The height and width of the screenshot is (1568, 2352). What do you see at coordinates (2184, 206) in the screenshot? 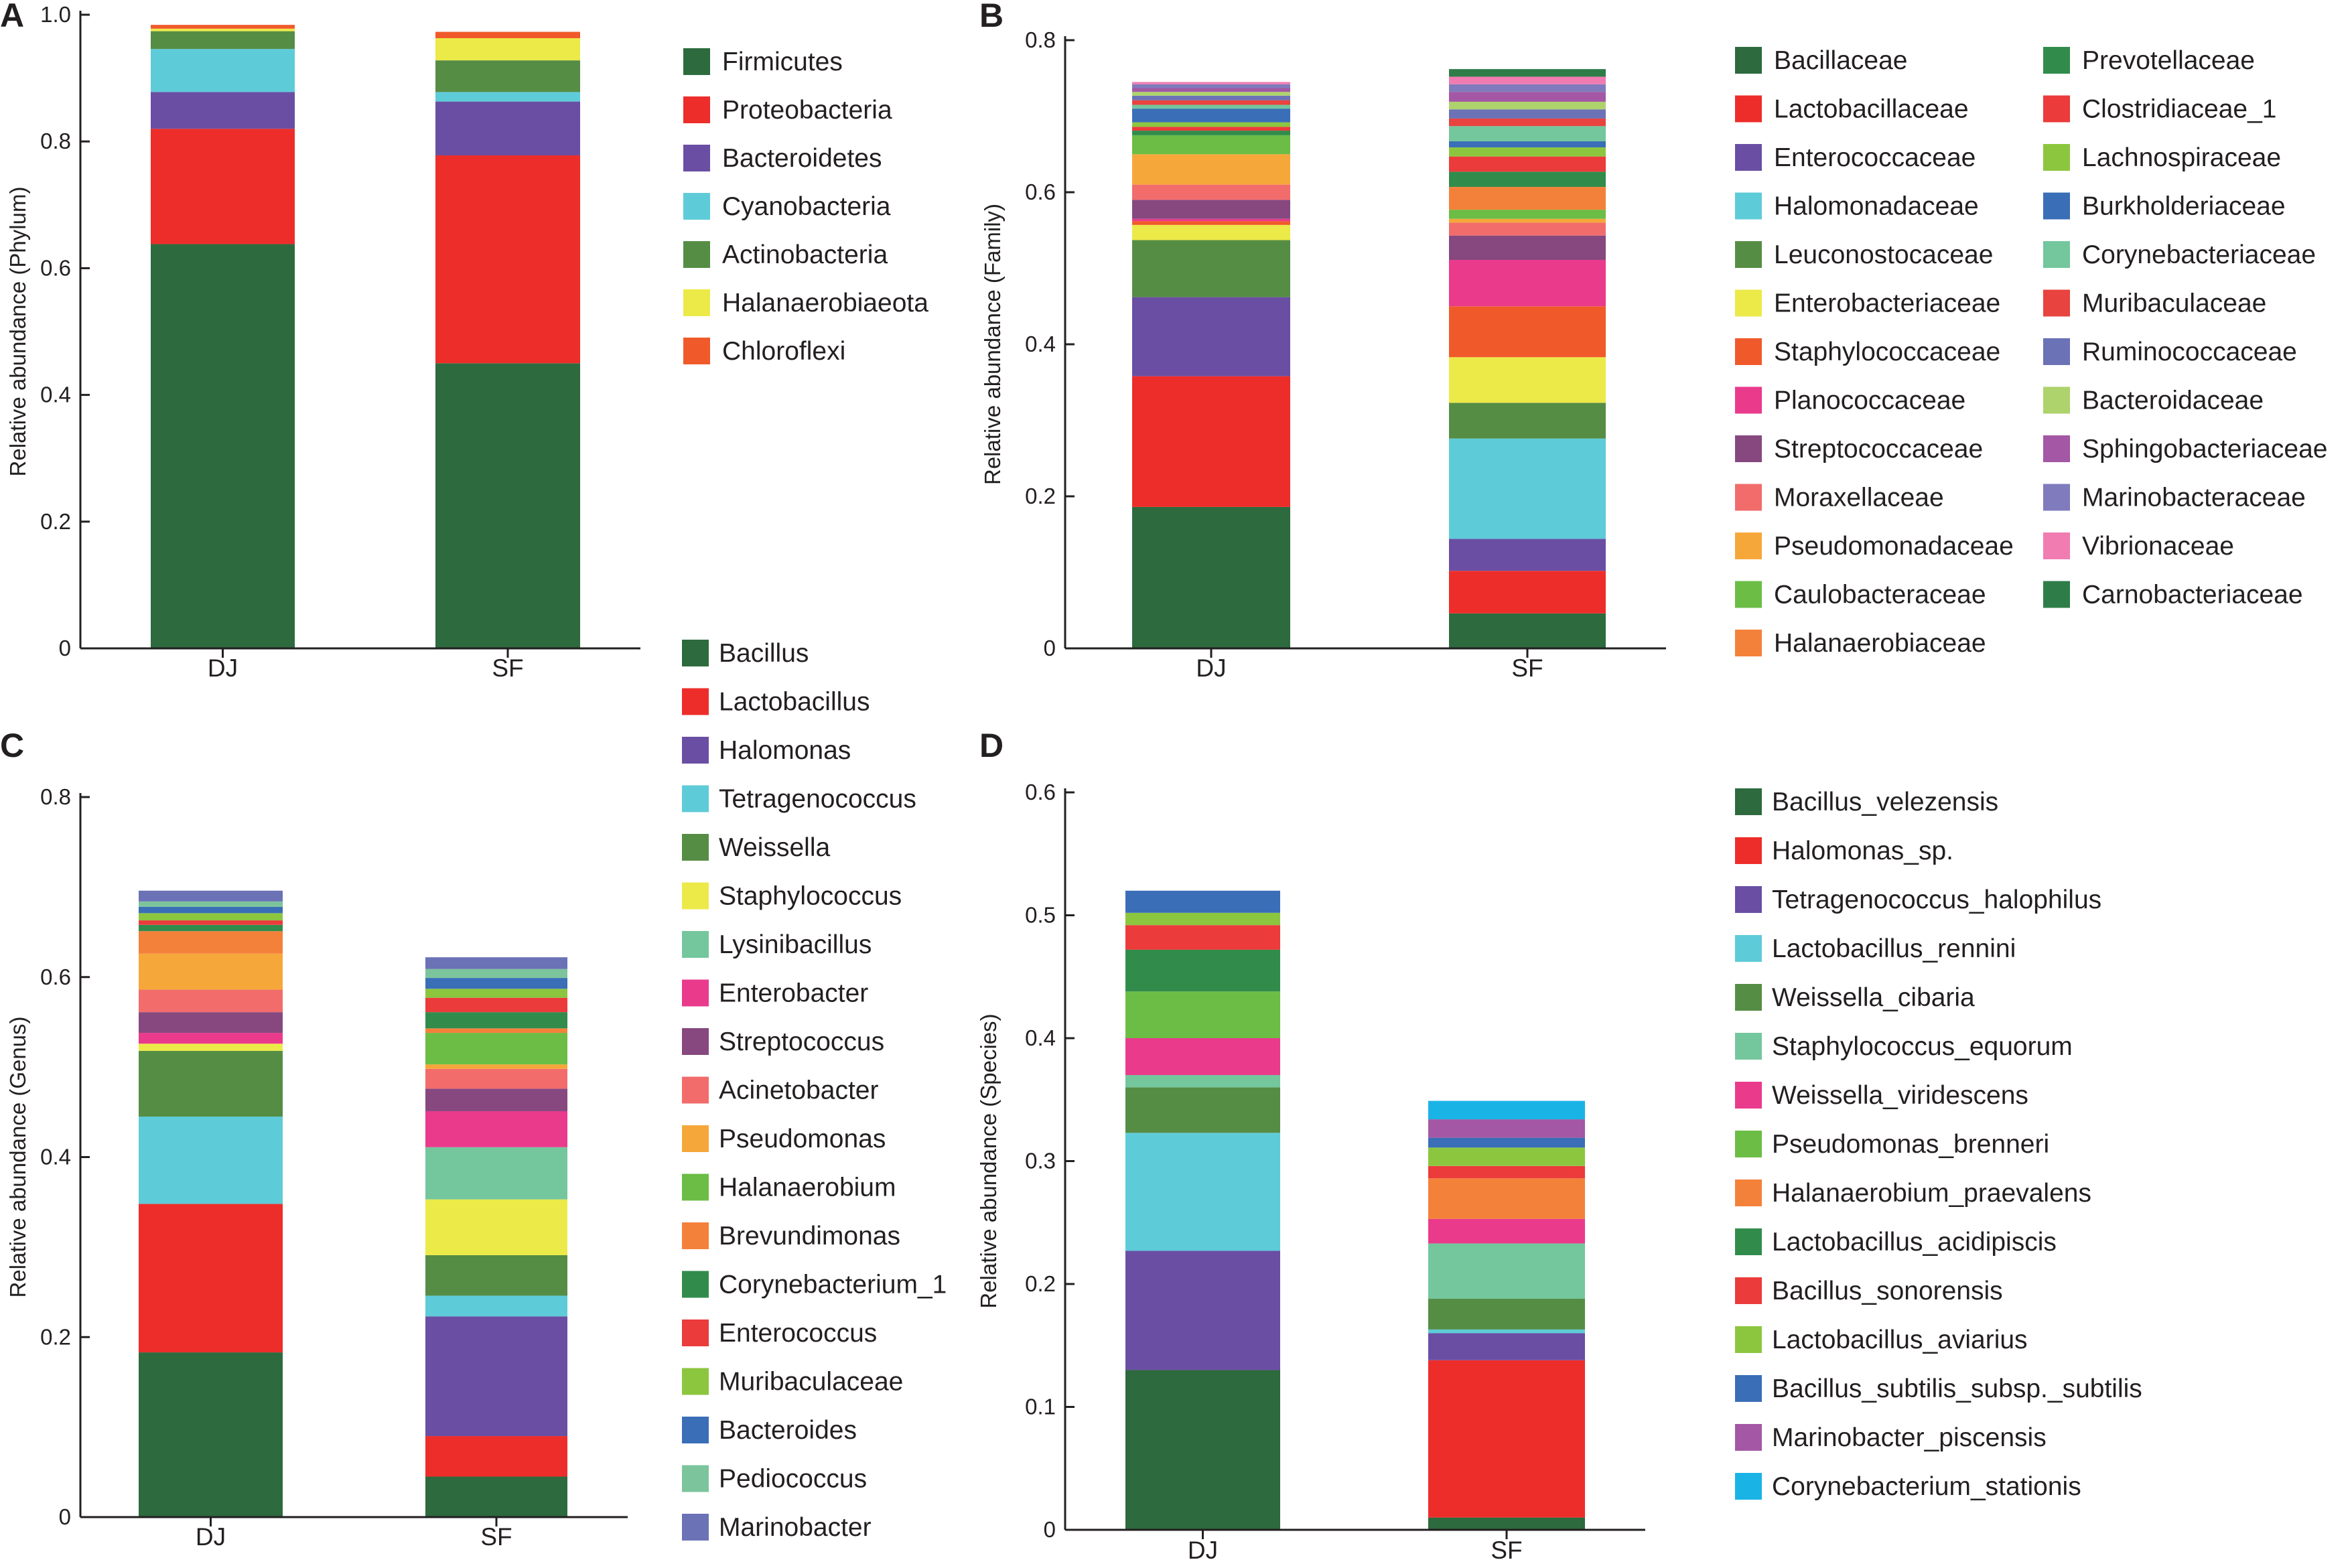
I see `legend-label: Burkholderiaceae` at bounding box center [2184, 206].